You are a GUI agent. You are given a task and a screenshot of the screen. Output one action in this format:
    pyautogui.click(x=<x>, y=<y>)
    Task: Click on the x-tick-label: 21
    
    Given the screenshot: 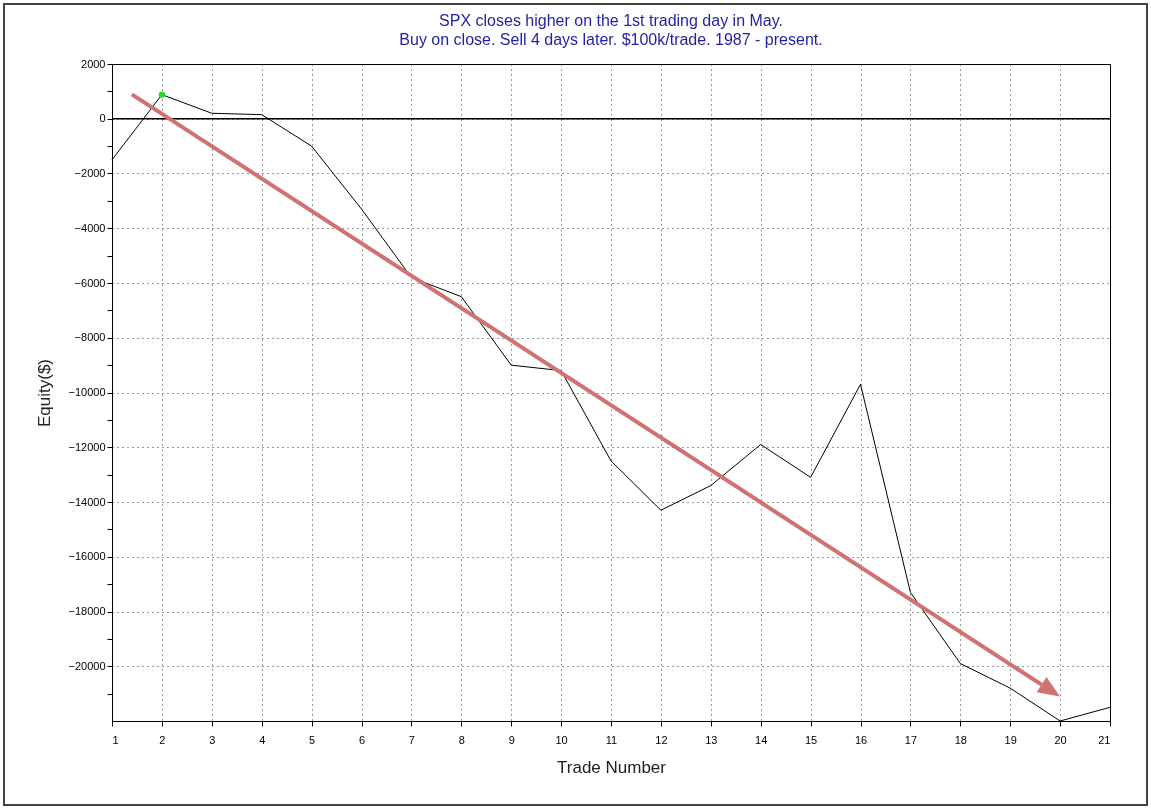 What is the action you would take?
    pyautogui.click(x=1104, y=739)
    